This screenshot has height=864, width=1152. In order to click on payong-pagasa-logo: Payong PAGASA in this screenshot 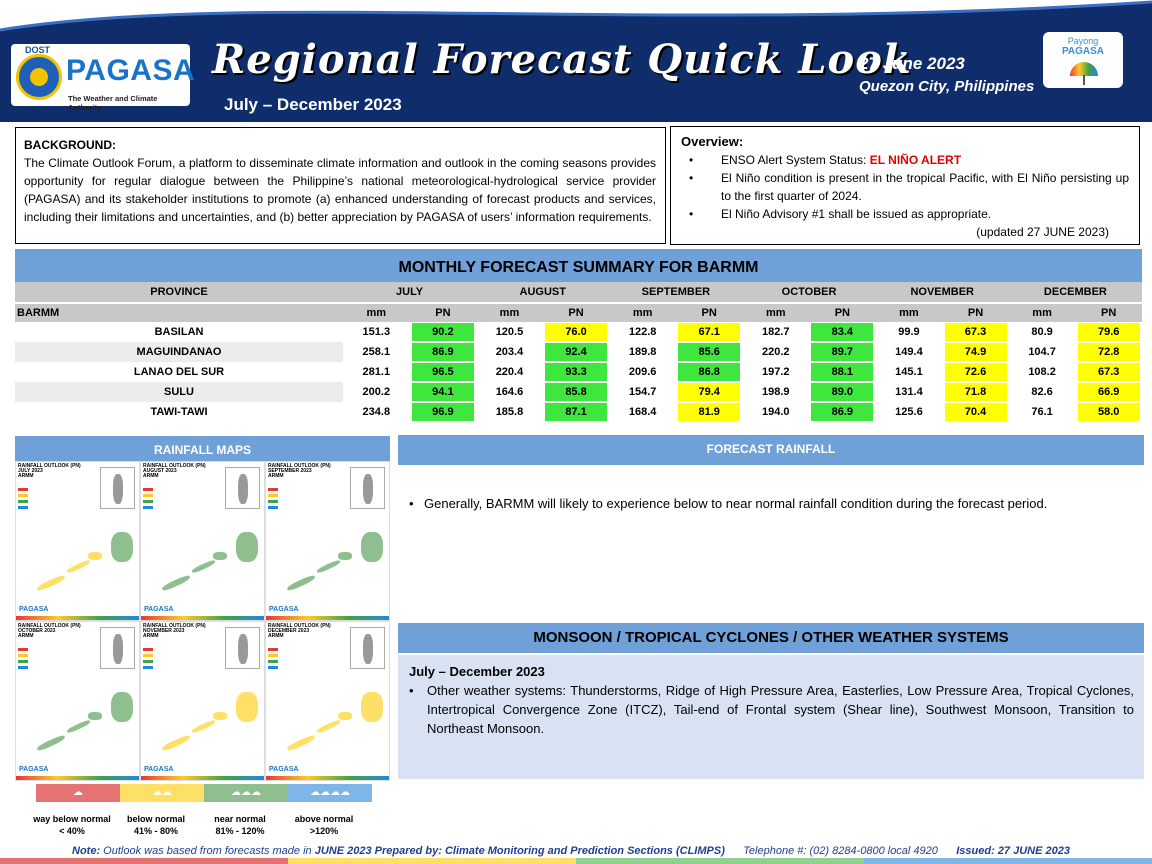, I will do `click(1083, 60)`.